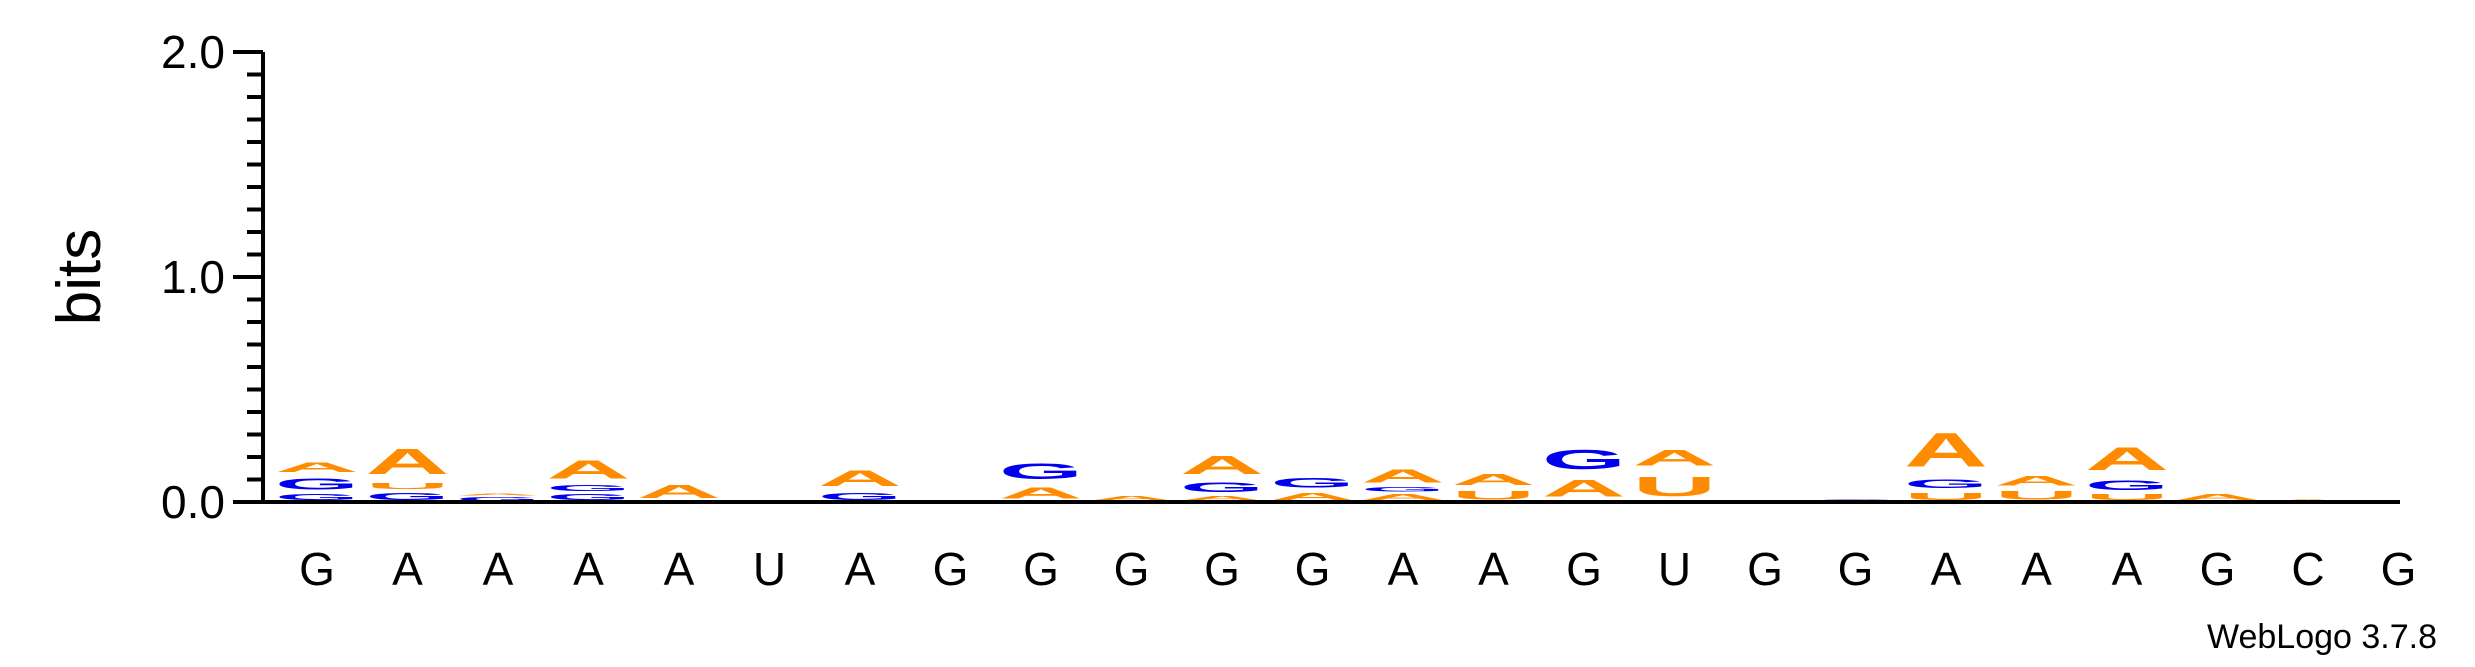 The image size is (2475, 667). Describe the element at coordinates (2322, 637) in the screenshot. I see `weblogo-credit: WebLogo 3.7.8` at that location.